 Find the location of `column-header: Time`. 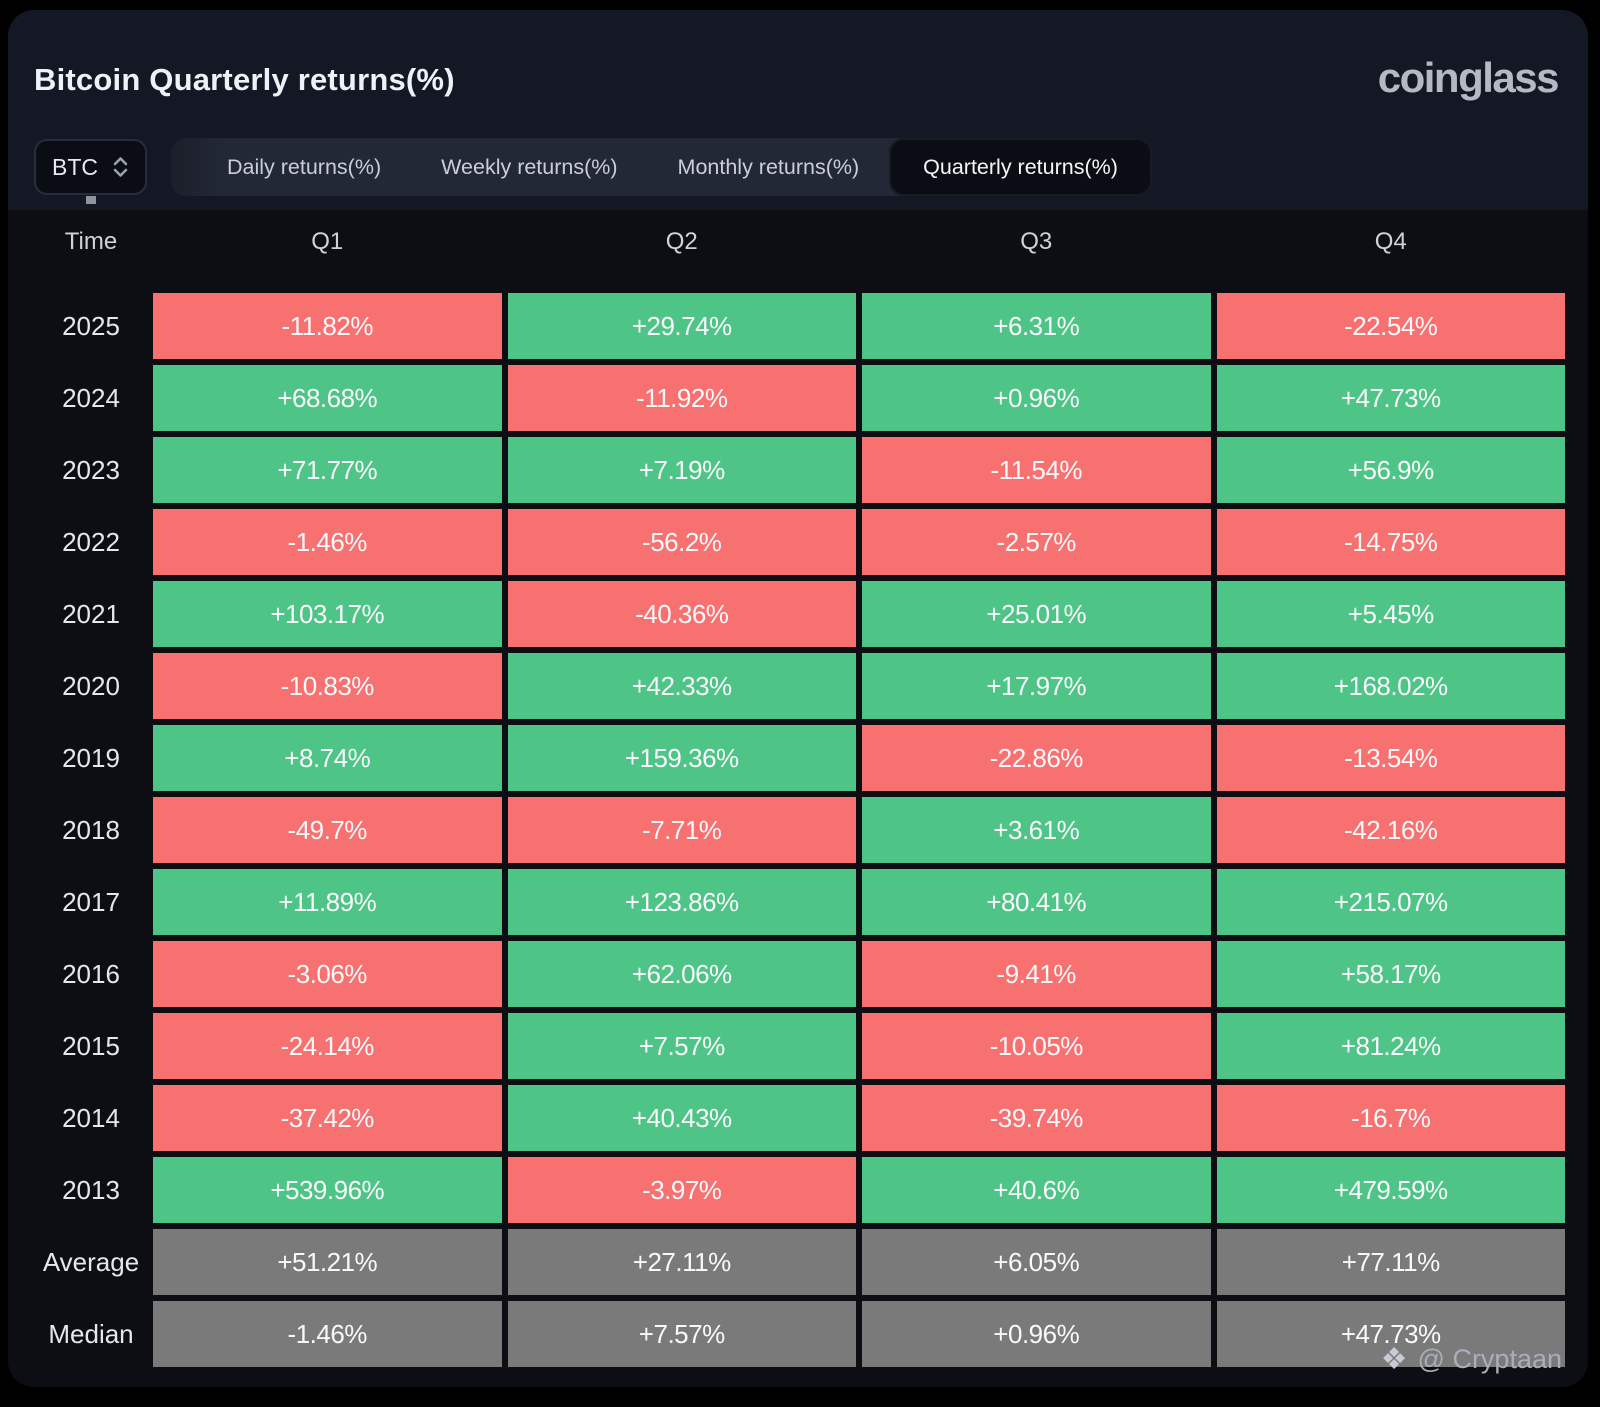

column-header: Time is located at coordinates (91, 241).